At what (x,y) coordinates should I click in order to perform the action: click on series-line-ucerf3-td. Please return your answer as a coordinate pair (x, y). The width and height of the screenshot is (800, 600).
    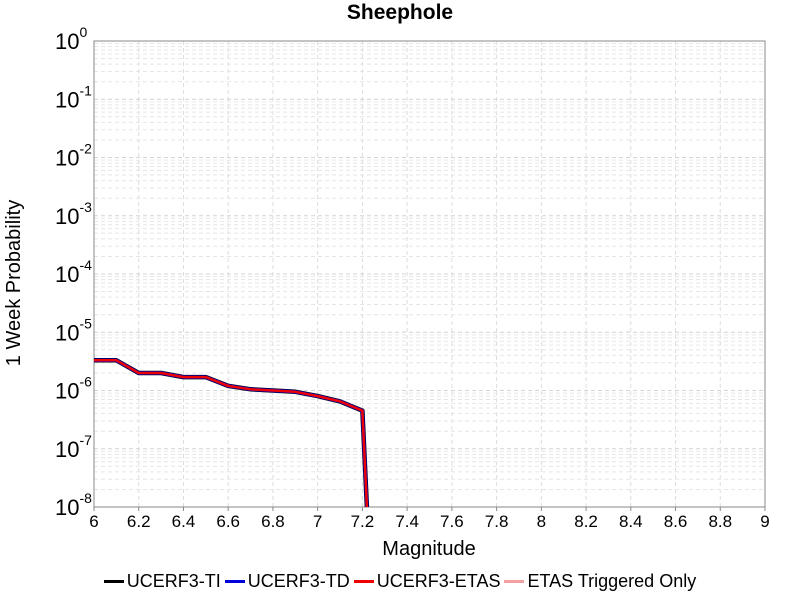
    Looking at the image, I should click on (231, 433).